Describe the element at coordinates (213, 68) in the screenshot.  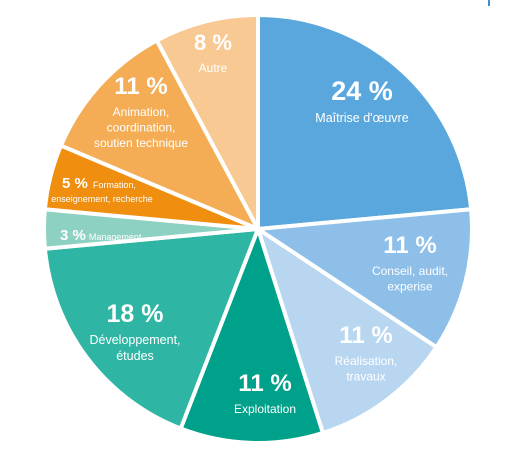
I see `slice-name-9-line-1: Autre` at that location.